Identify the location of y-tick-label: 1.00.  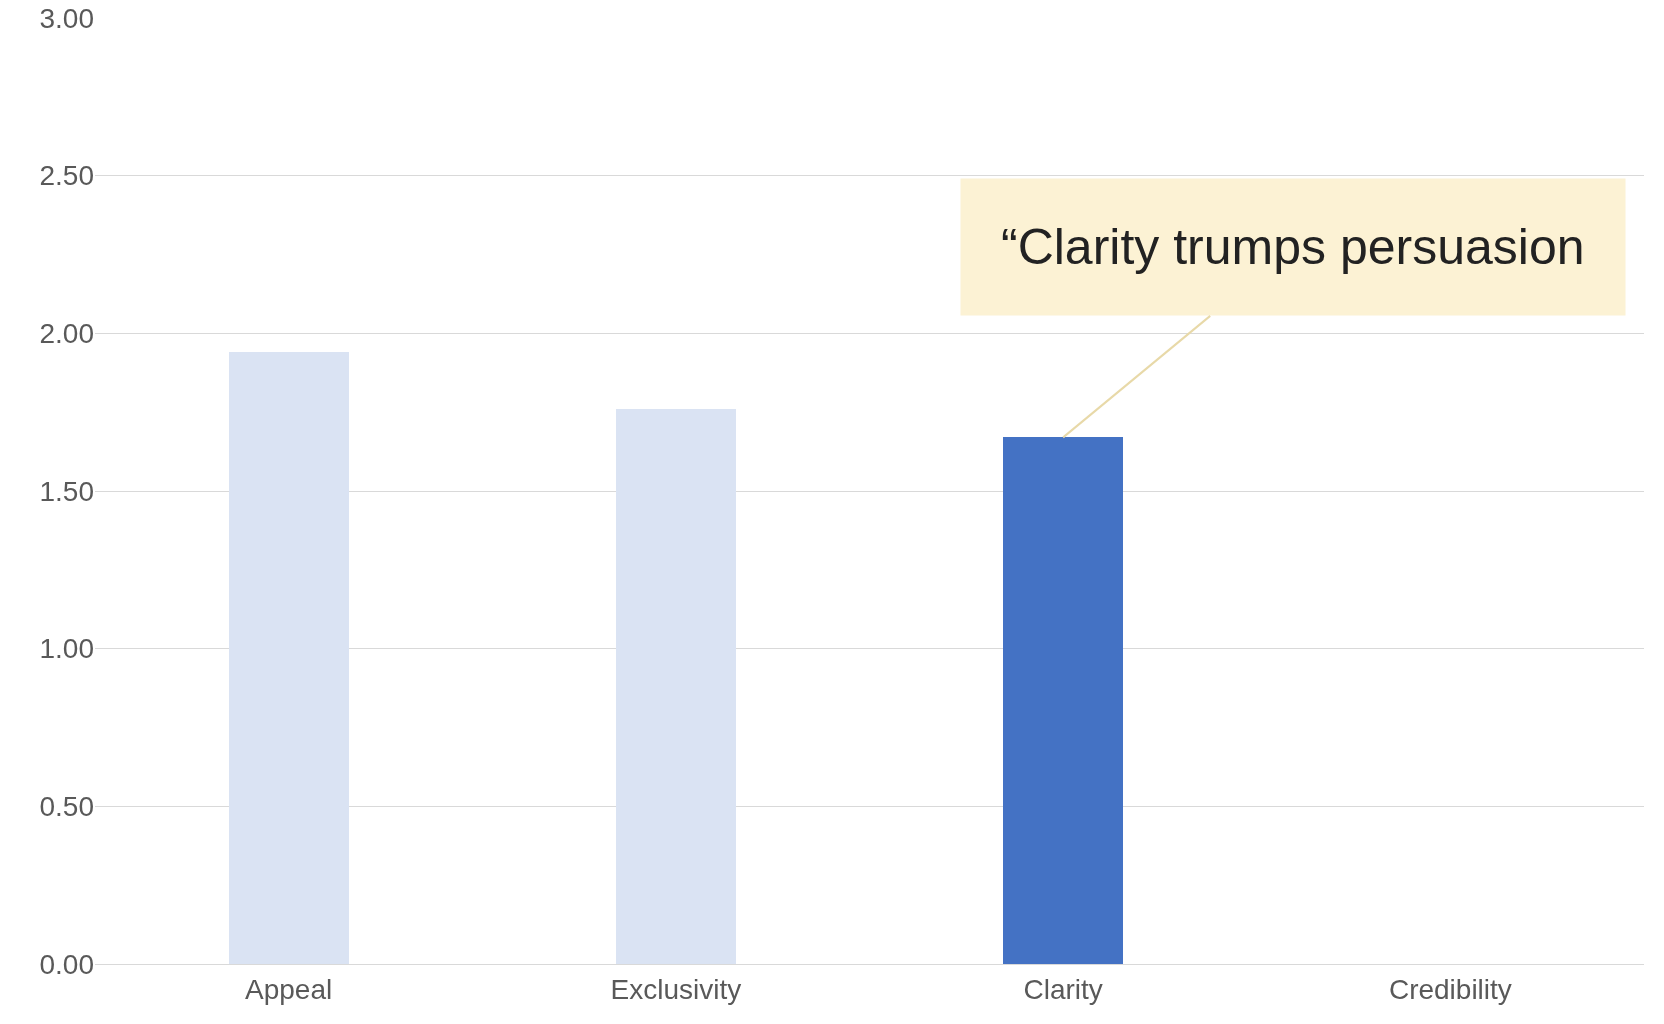
(66, 649).